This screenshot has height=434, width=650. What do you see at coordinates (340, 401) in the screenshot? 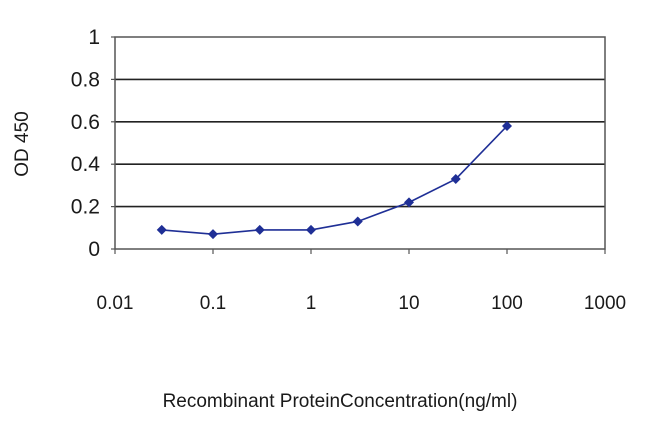
I see `x-axis-title: Recombinant ProteinConcentration(ng/ml)` at bounding box center [340, 401].